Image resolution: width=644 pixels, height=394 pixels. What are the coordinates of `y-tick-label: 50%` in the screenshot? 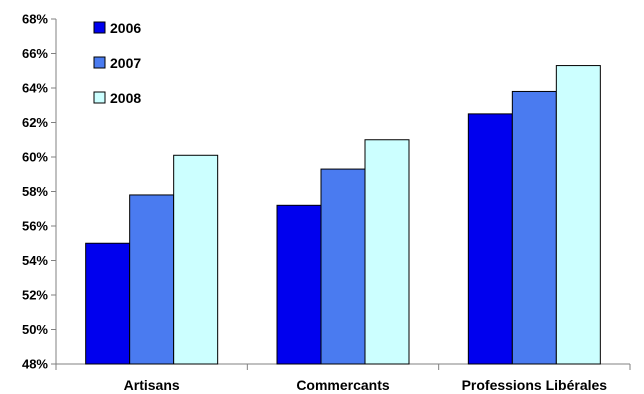 It's located at (35, 329).